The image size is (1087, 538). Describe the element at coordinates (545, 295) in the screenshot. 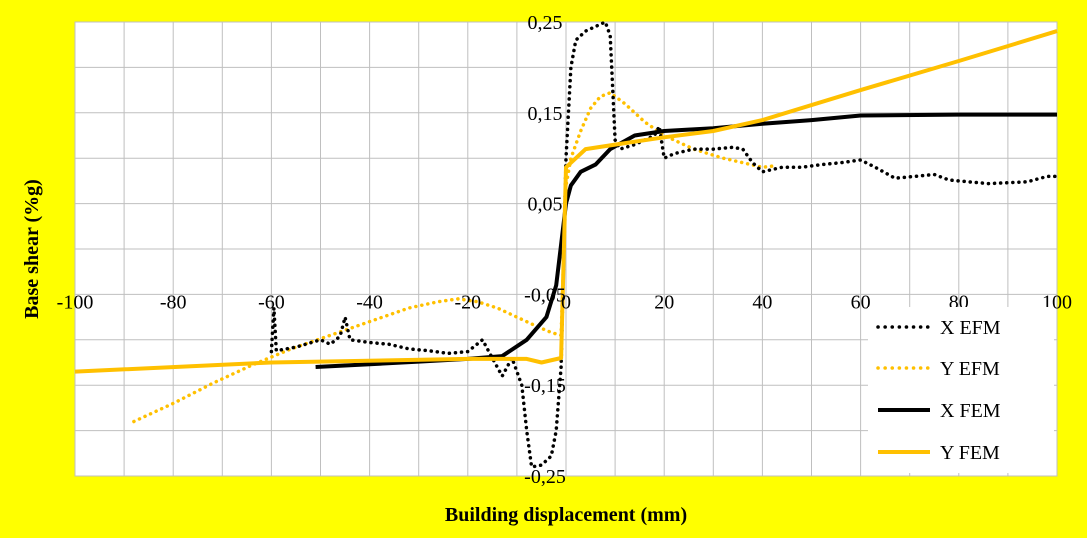

I see `y-tick-label: -0,05` at that location.